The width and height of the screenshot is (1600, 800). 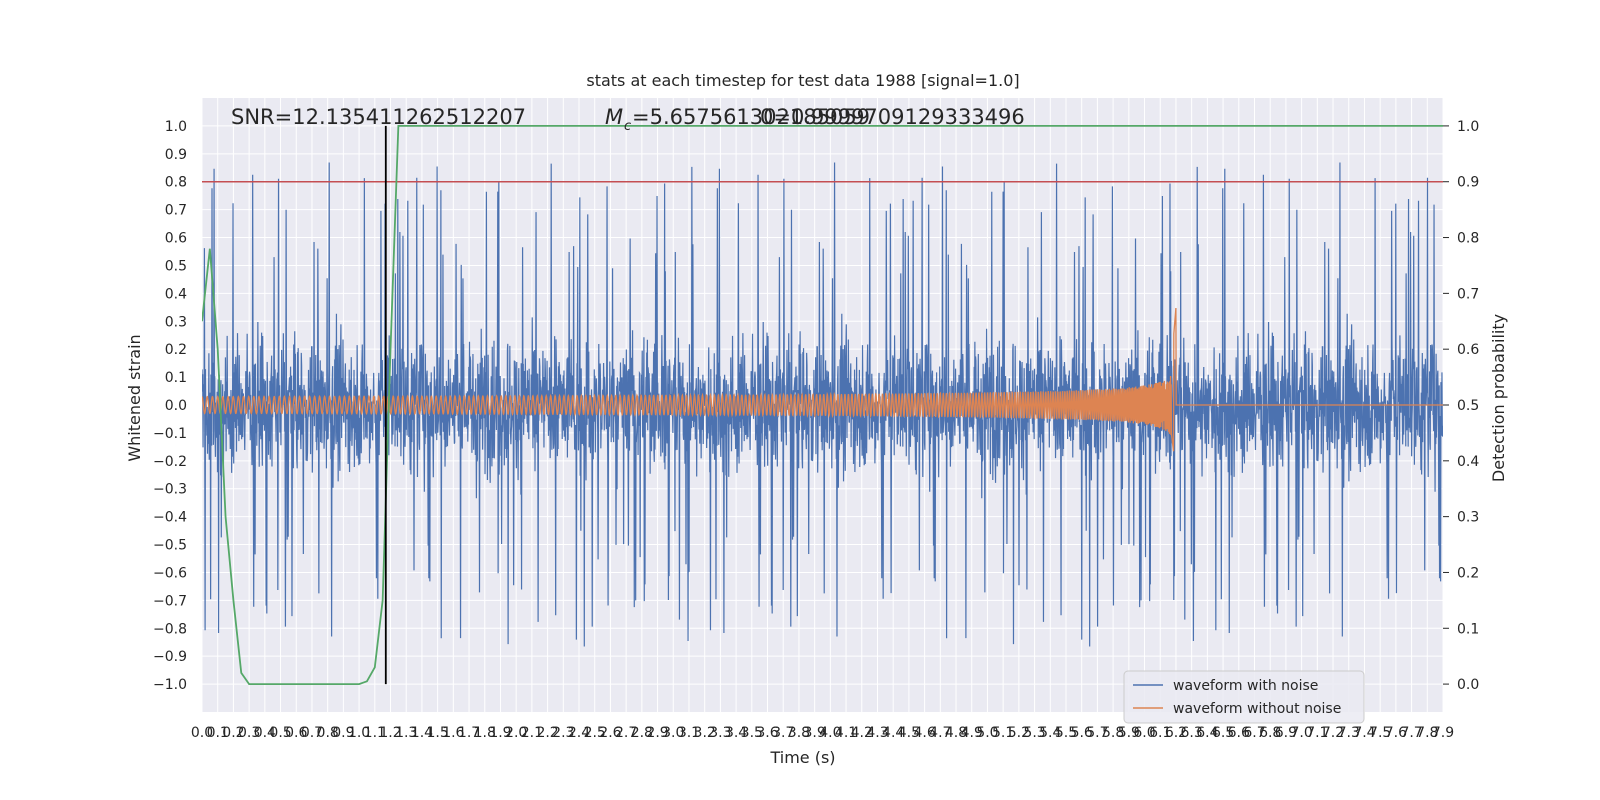 I want to click on x-tick-label: 7.4, so click(x=1364, y=733).